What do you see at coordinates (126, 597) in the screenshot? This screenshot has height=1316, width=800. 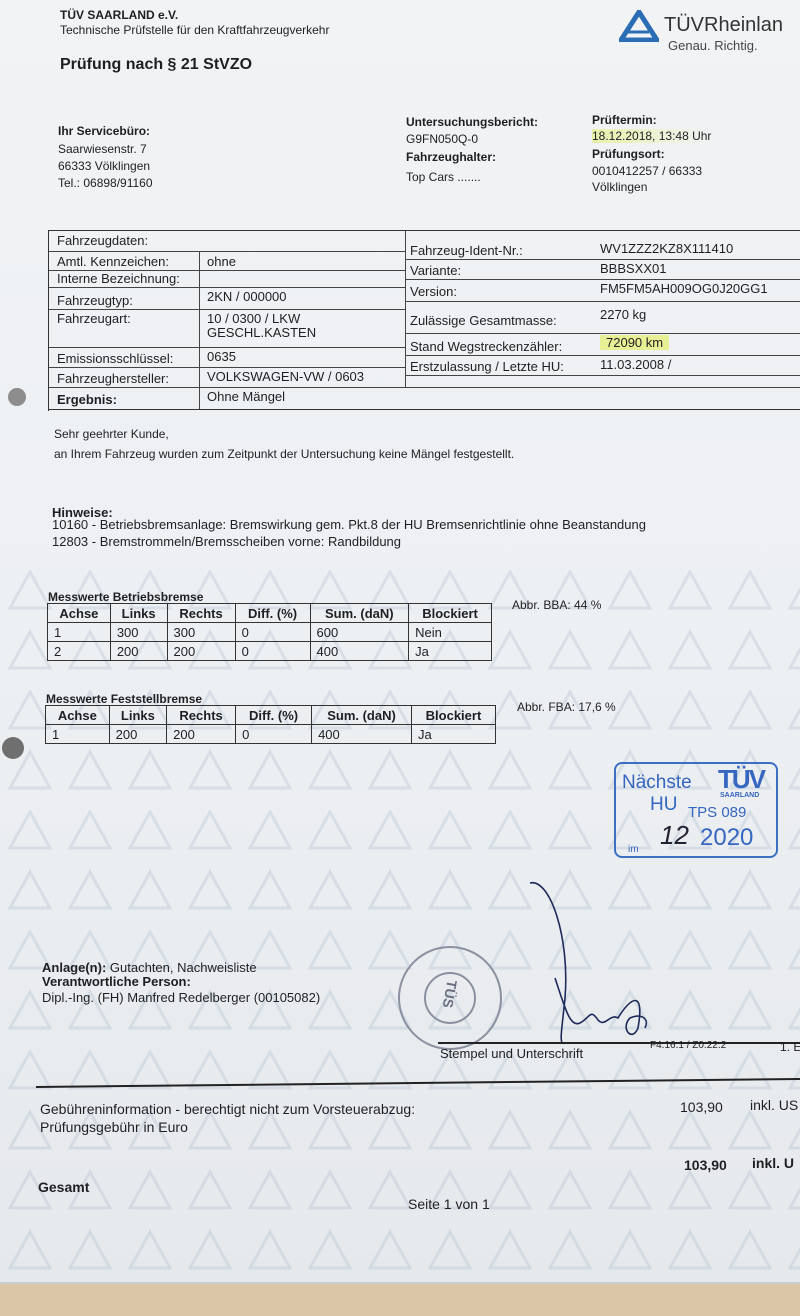 I see `betriebsbremse-title: Messwerte Betriebsbremse` at bounding box center [126, 597].